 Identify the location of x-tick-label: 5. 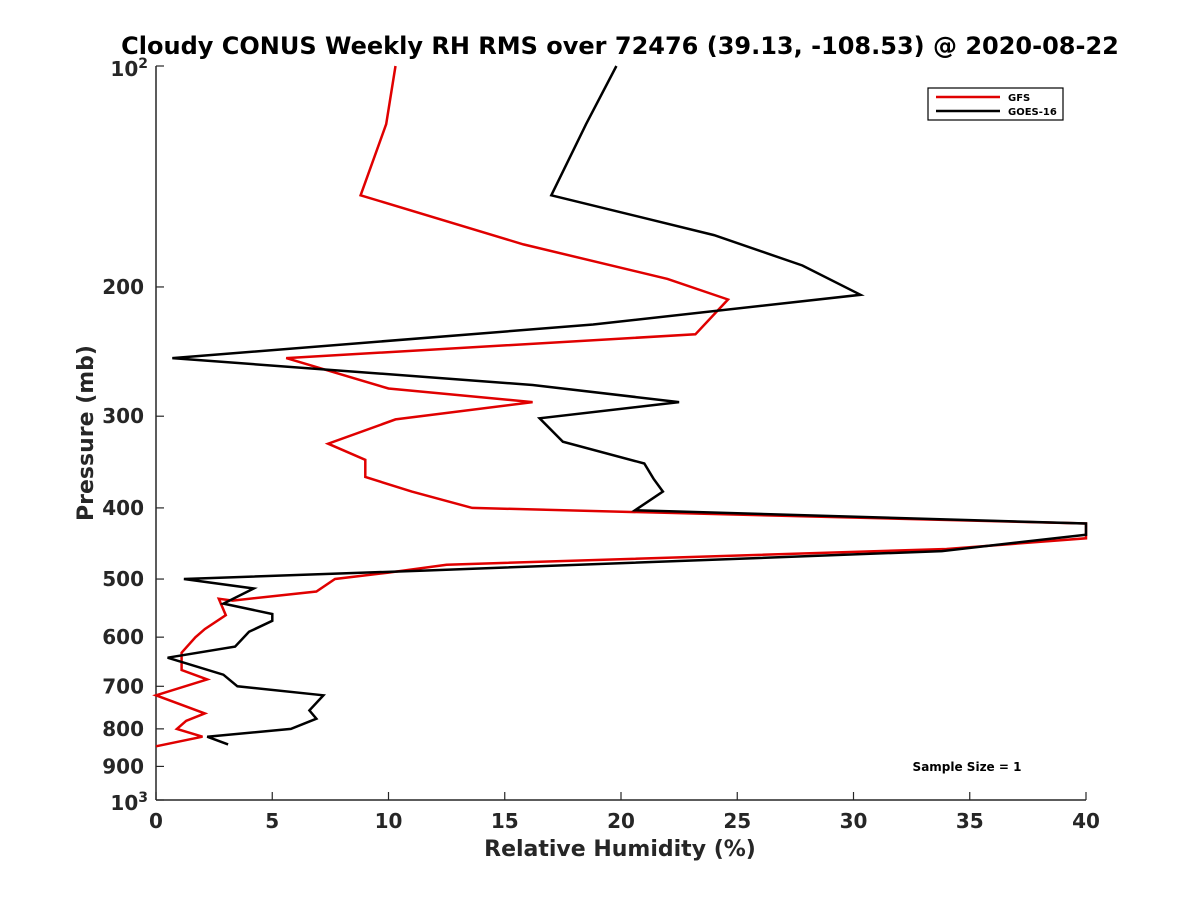
(272, 821).